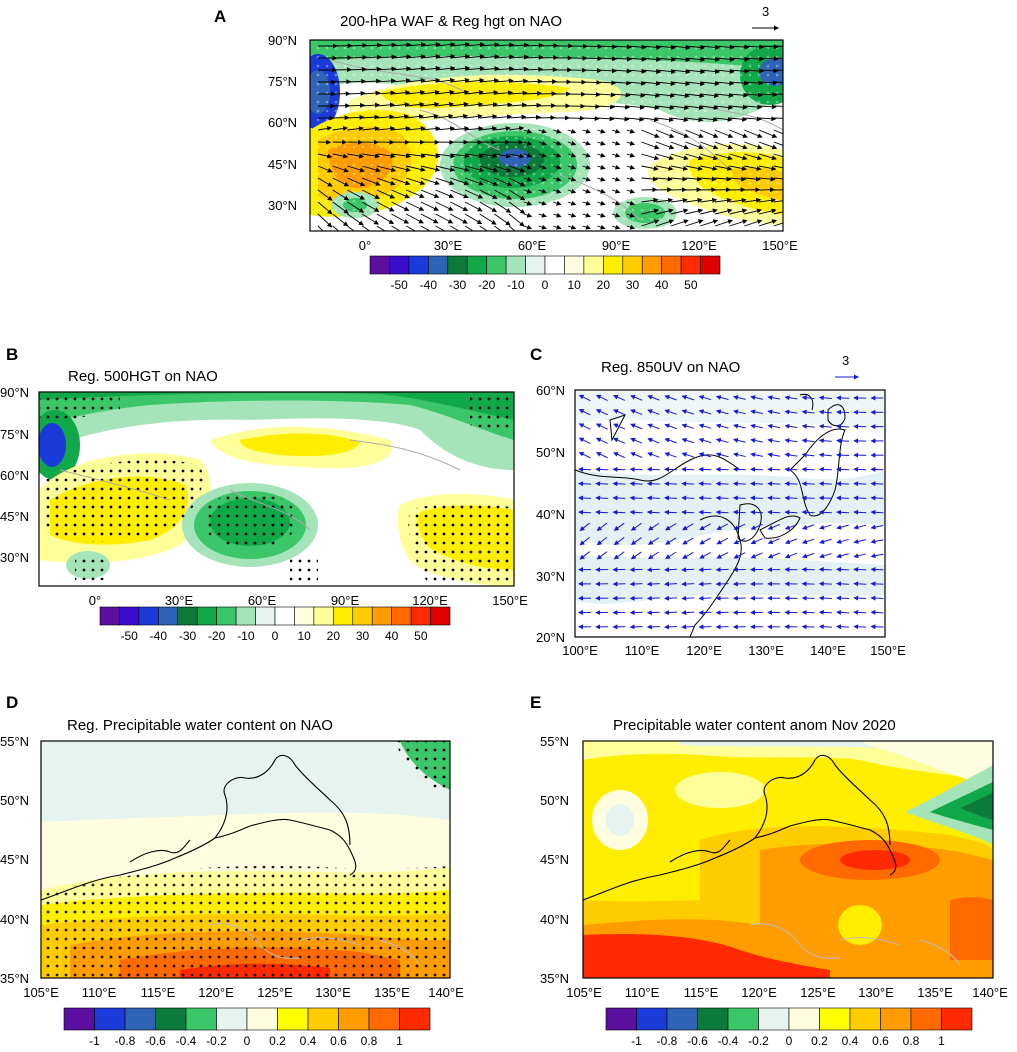 The height and width of the screenshot is (1052, 1017). Describe the element at coordinates (14, 475) in the screenshot. I see `y-tick: 60°N` at that location.